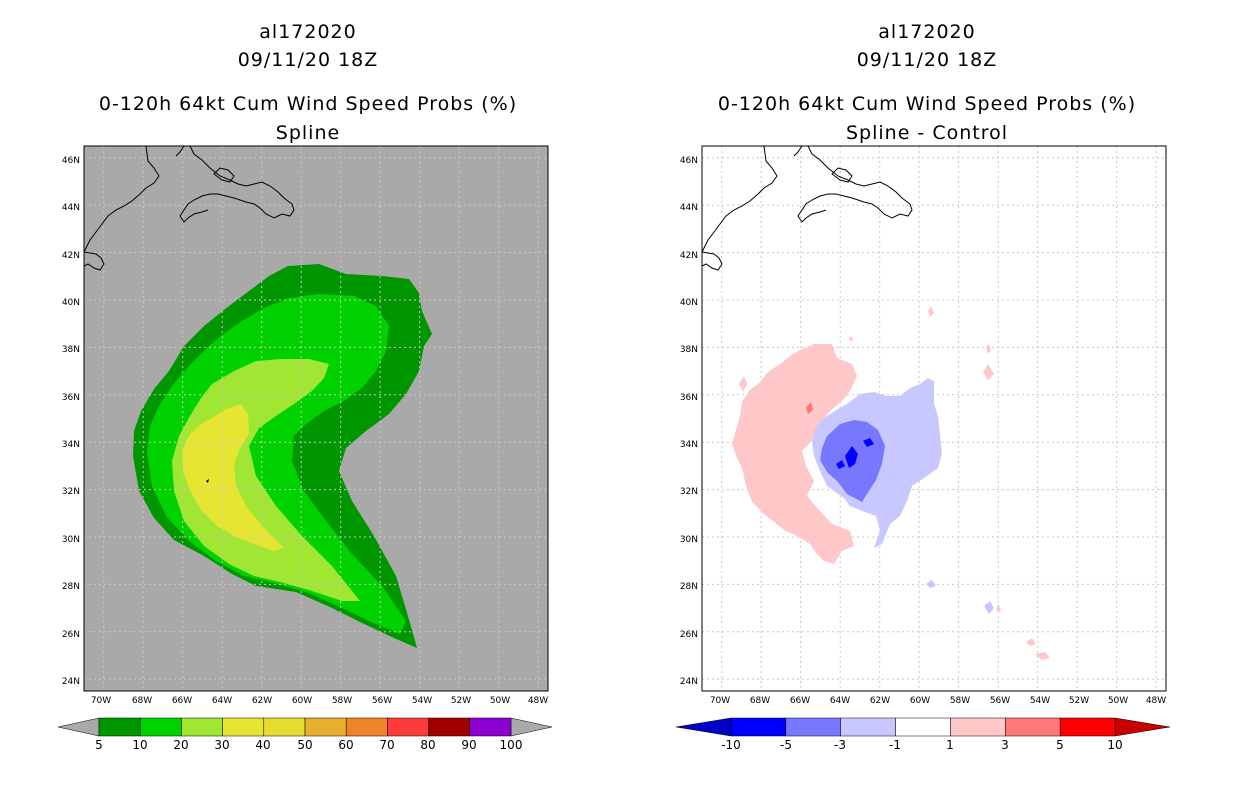 The height and width of the screenshot is (805, 1236). What do you see at coordinates (850, 339) in the screenshot?
I see `diff-contour-pos-1-i` at bounding box center [850, 339].